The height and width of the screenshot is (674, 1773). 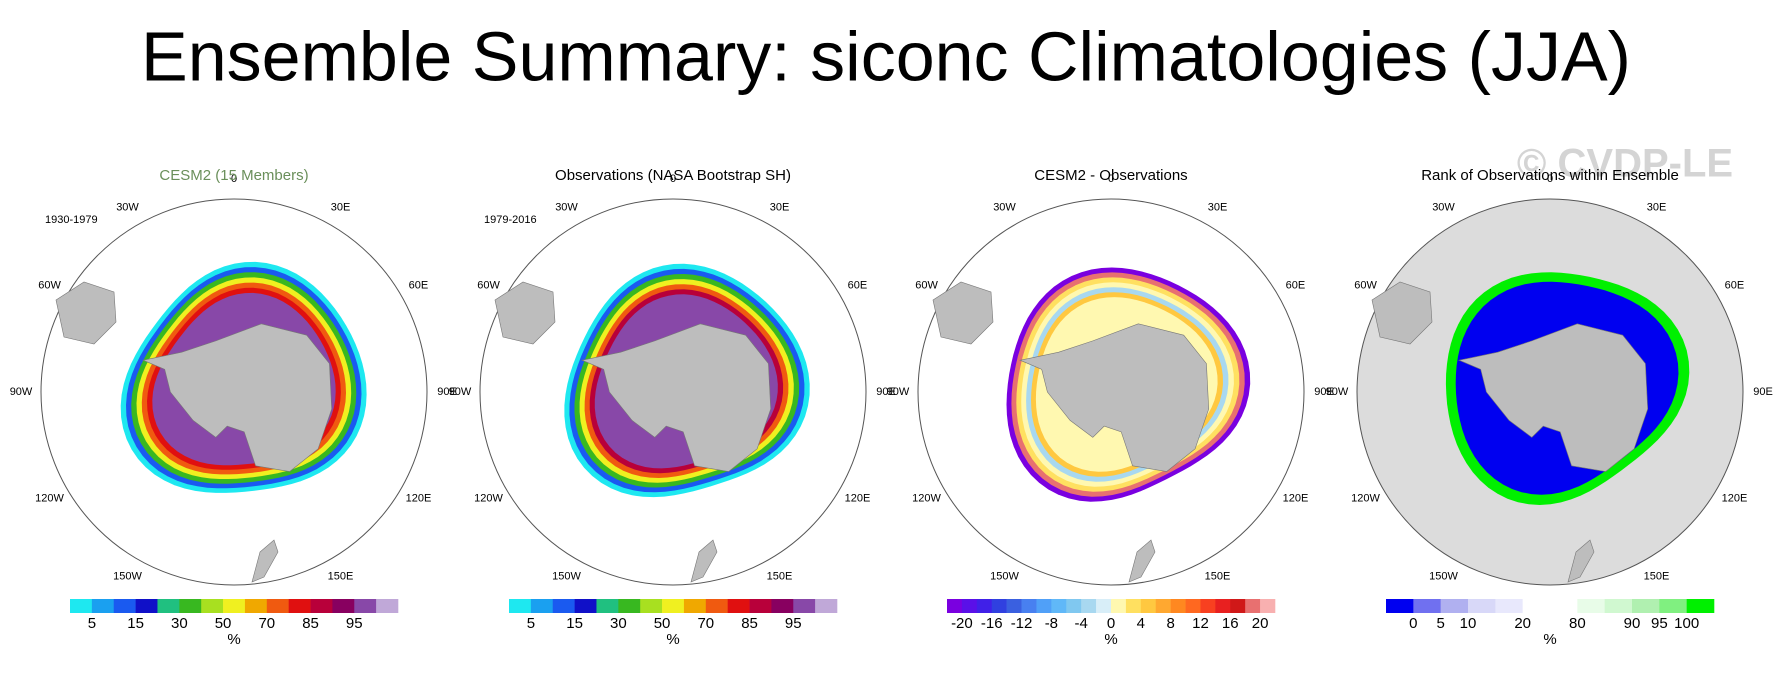 What do you see at coordinates (662, 623) in the screenshot?
I see `colorbar-label: 50` at bounding box center [662, 623].